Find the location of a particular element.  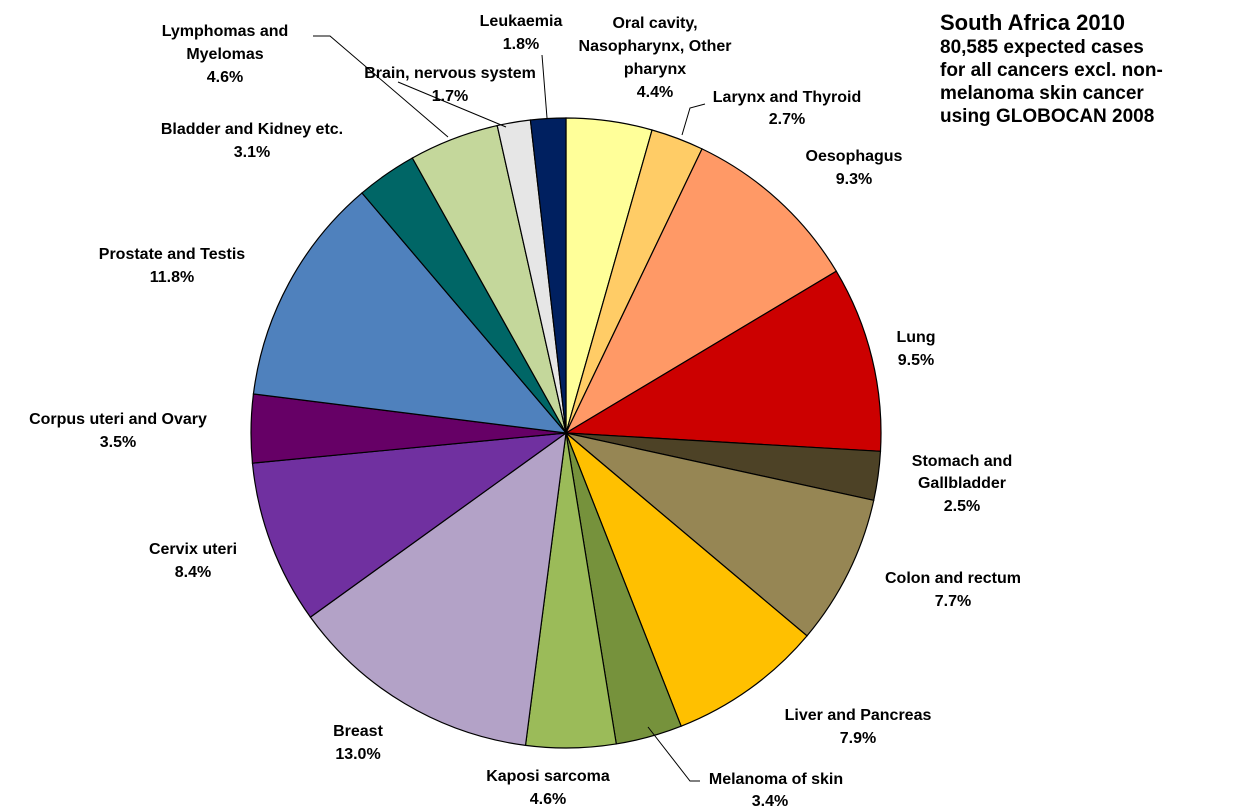

slice-value-label: 8.4% is located at coordinates (193, 572).